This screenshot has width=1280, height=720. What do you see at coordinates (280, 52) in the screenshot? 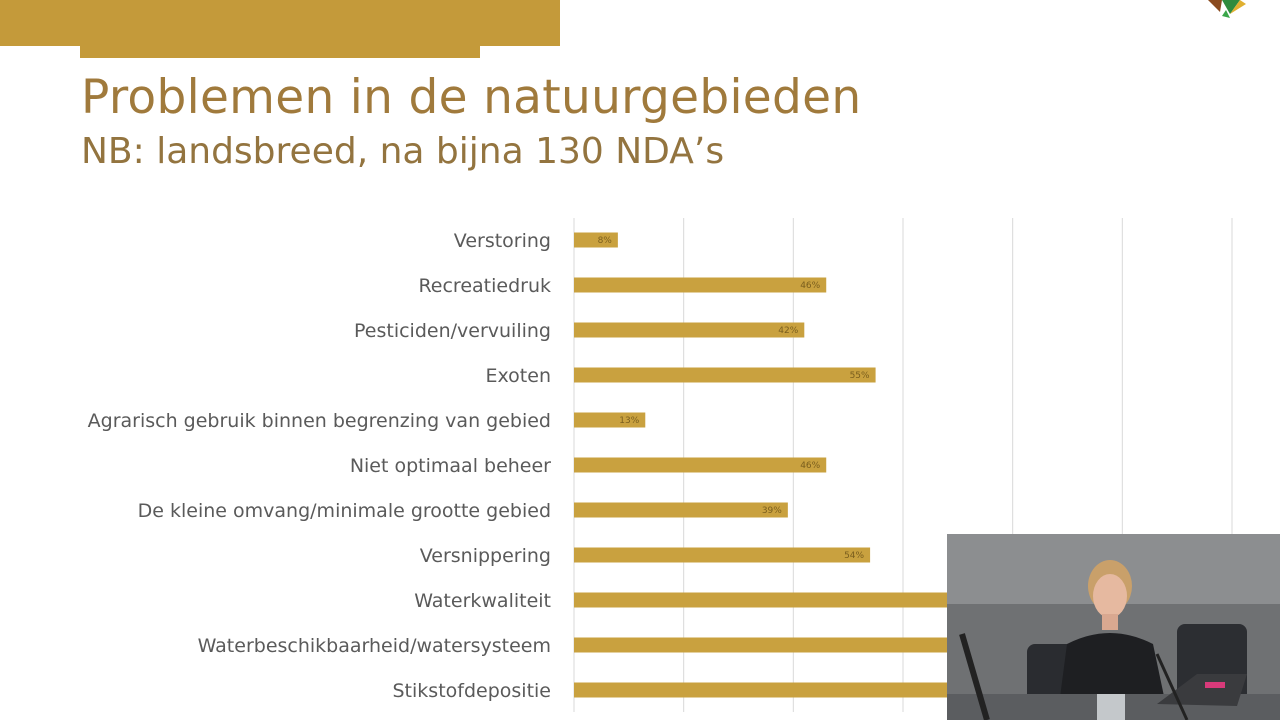
I see `header-accent-underline` at bounding box center [280, 52].